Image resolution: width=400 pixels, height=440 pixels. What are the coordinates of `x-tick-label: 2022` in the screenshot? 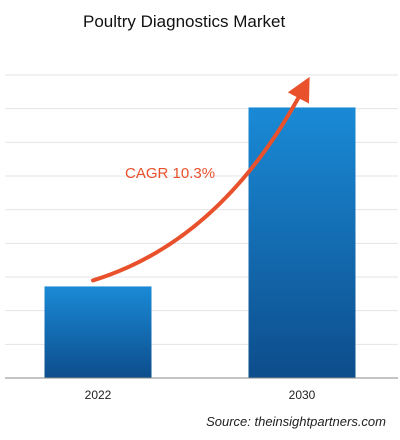 It's located at (98, 395).